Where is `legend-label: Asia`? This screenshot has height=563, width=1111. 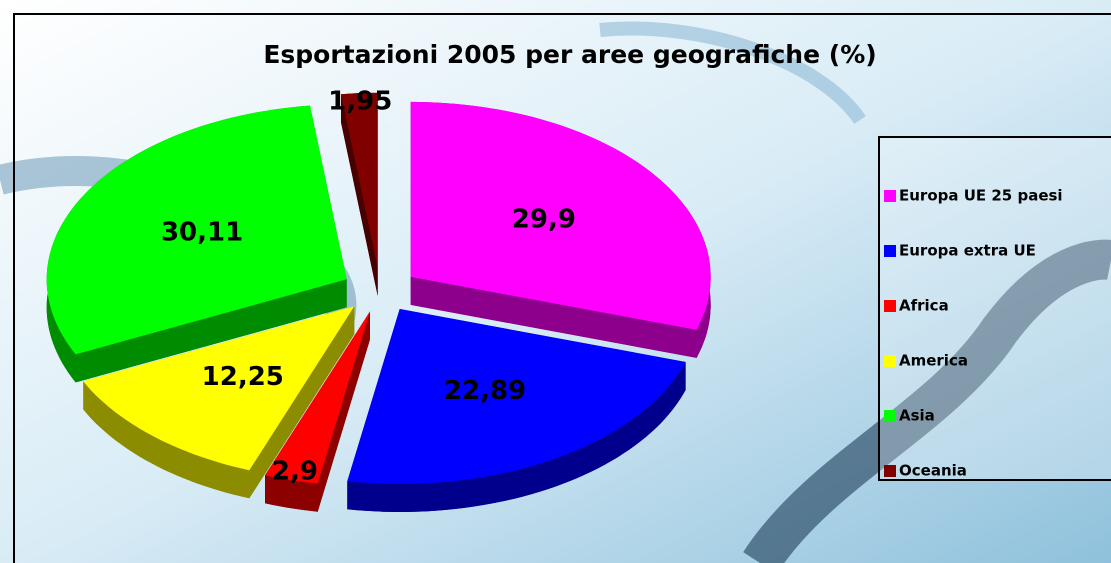 legend-label: Asia is located at coordinates (917, 416).